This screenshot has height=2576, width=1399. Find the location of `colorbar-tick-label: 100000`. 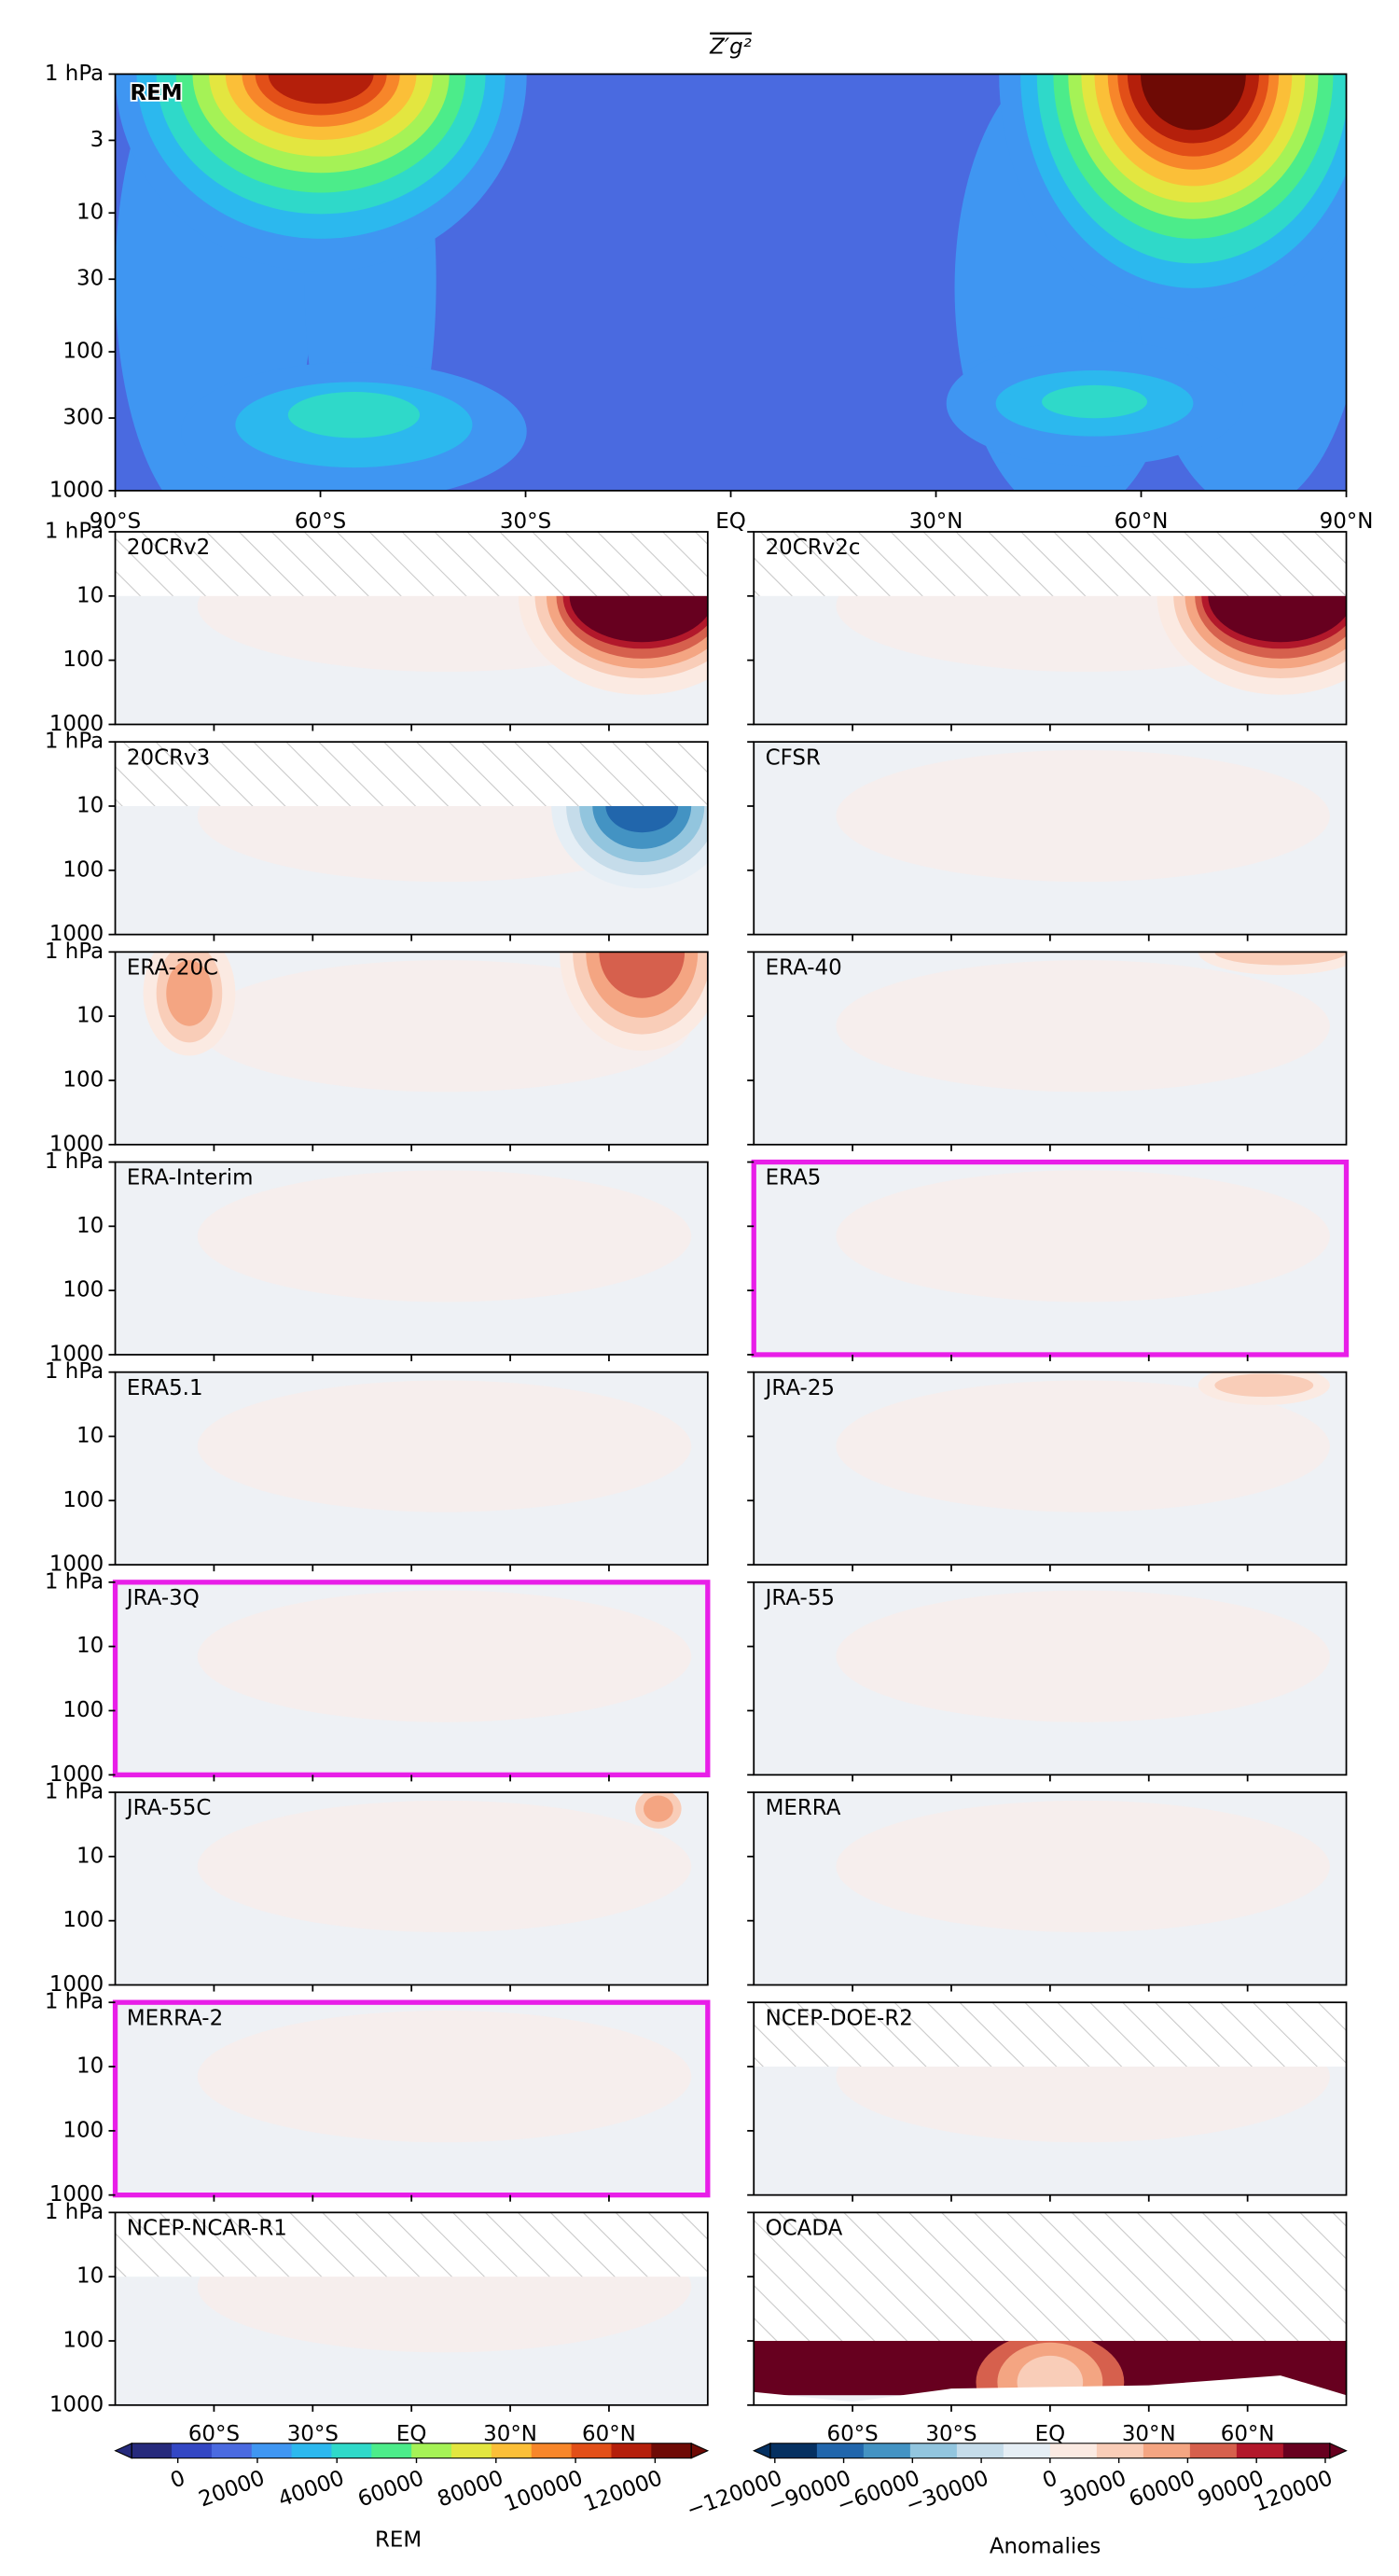

colorbar-tick-label: 100000 is located at coordinates (543, 2491).